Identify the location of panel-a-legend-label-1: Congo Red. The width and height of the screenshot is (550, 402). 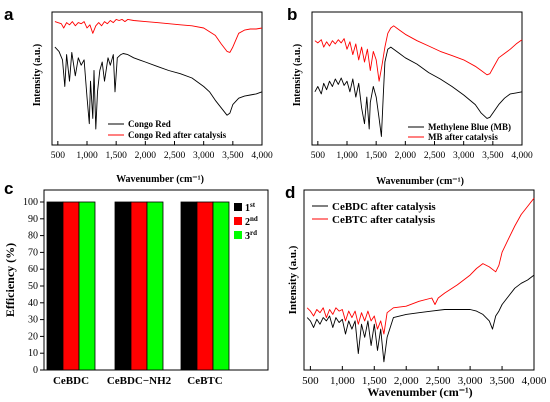
(149, 124).